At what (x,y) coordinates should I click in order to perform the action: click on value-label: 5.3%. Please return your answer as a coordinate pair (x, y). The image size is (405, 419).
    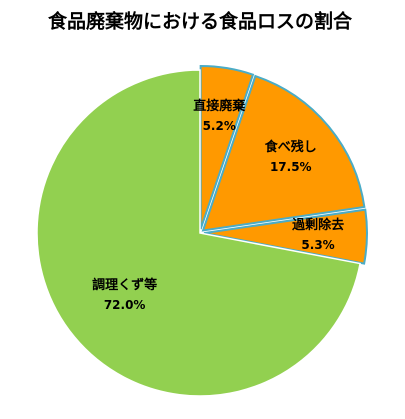
    Looking at the image, I should click on (317, 245).